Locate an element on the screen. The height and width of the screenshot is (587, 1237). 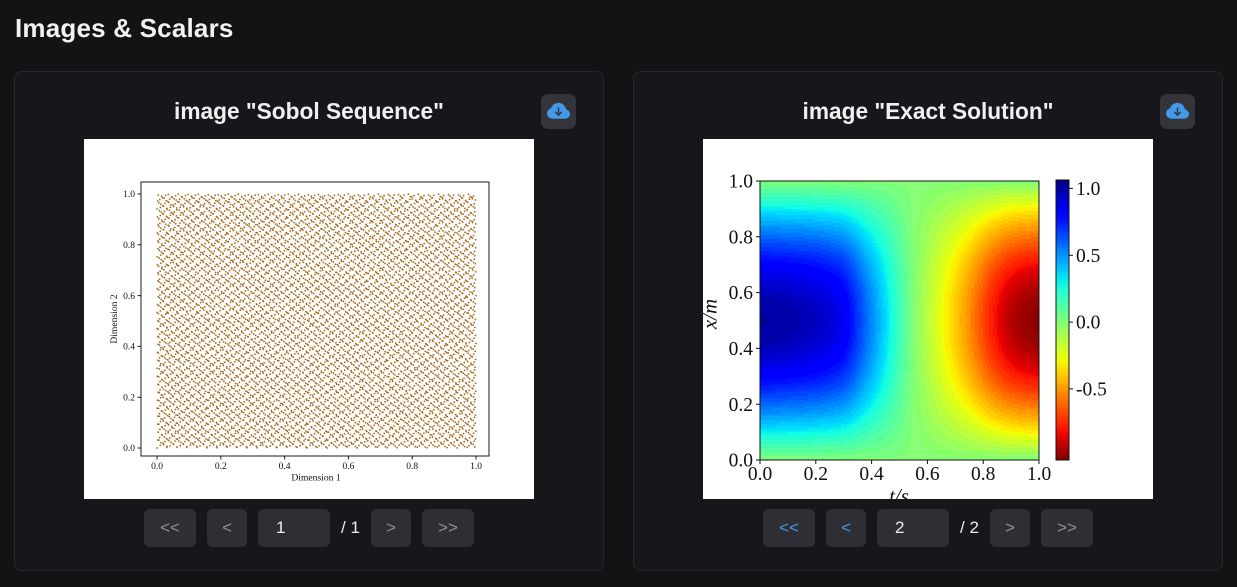
svg-text: Dimension 2 is located at coordinates (114, 319).